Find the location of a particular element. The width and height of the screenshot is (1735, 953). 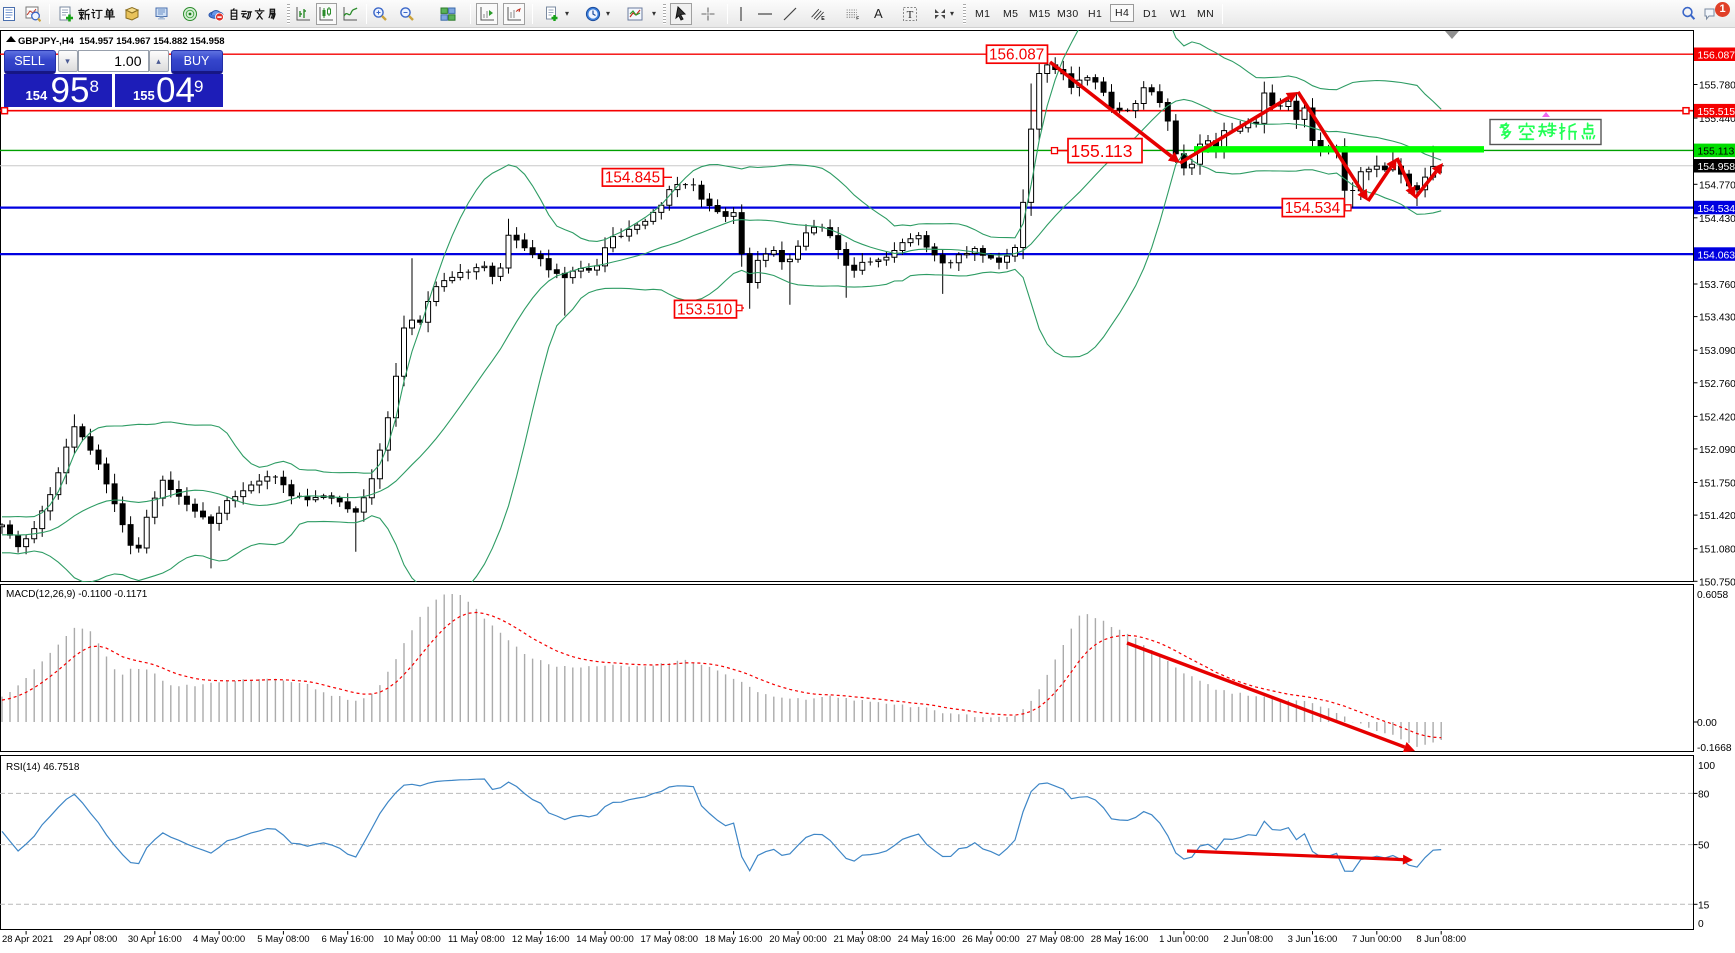

svg-text: 1 Jun 00:00 is located at coordinates (1184, 939).